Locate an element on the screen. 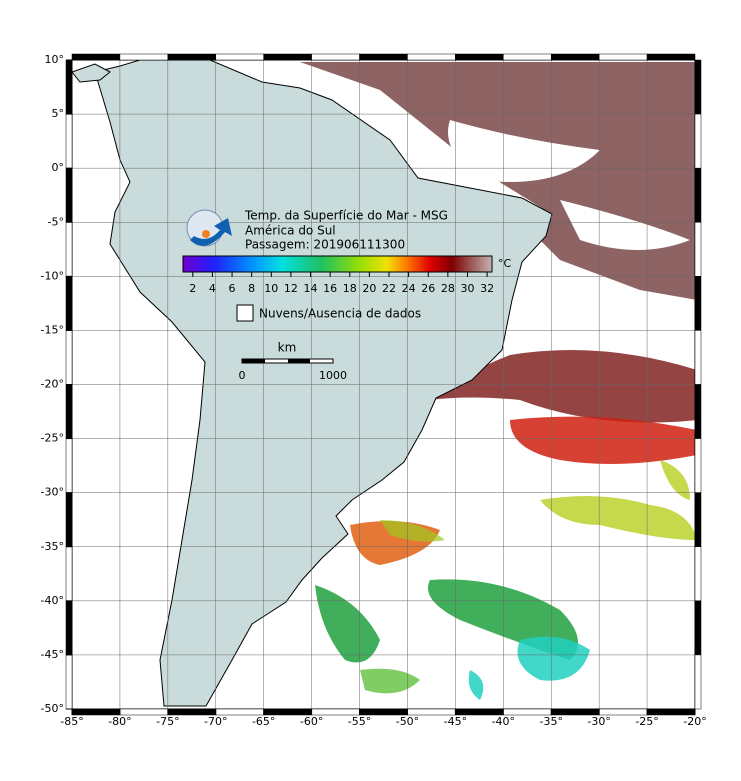 Image resolution: width=741 pixels, height=781 pixels. x-tick-label: -75° is located at coordinates (167, 721).